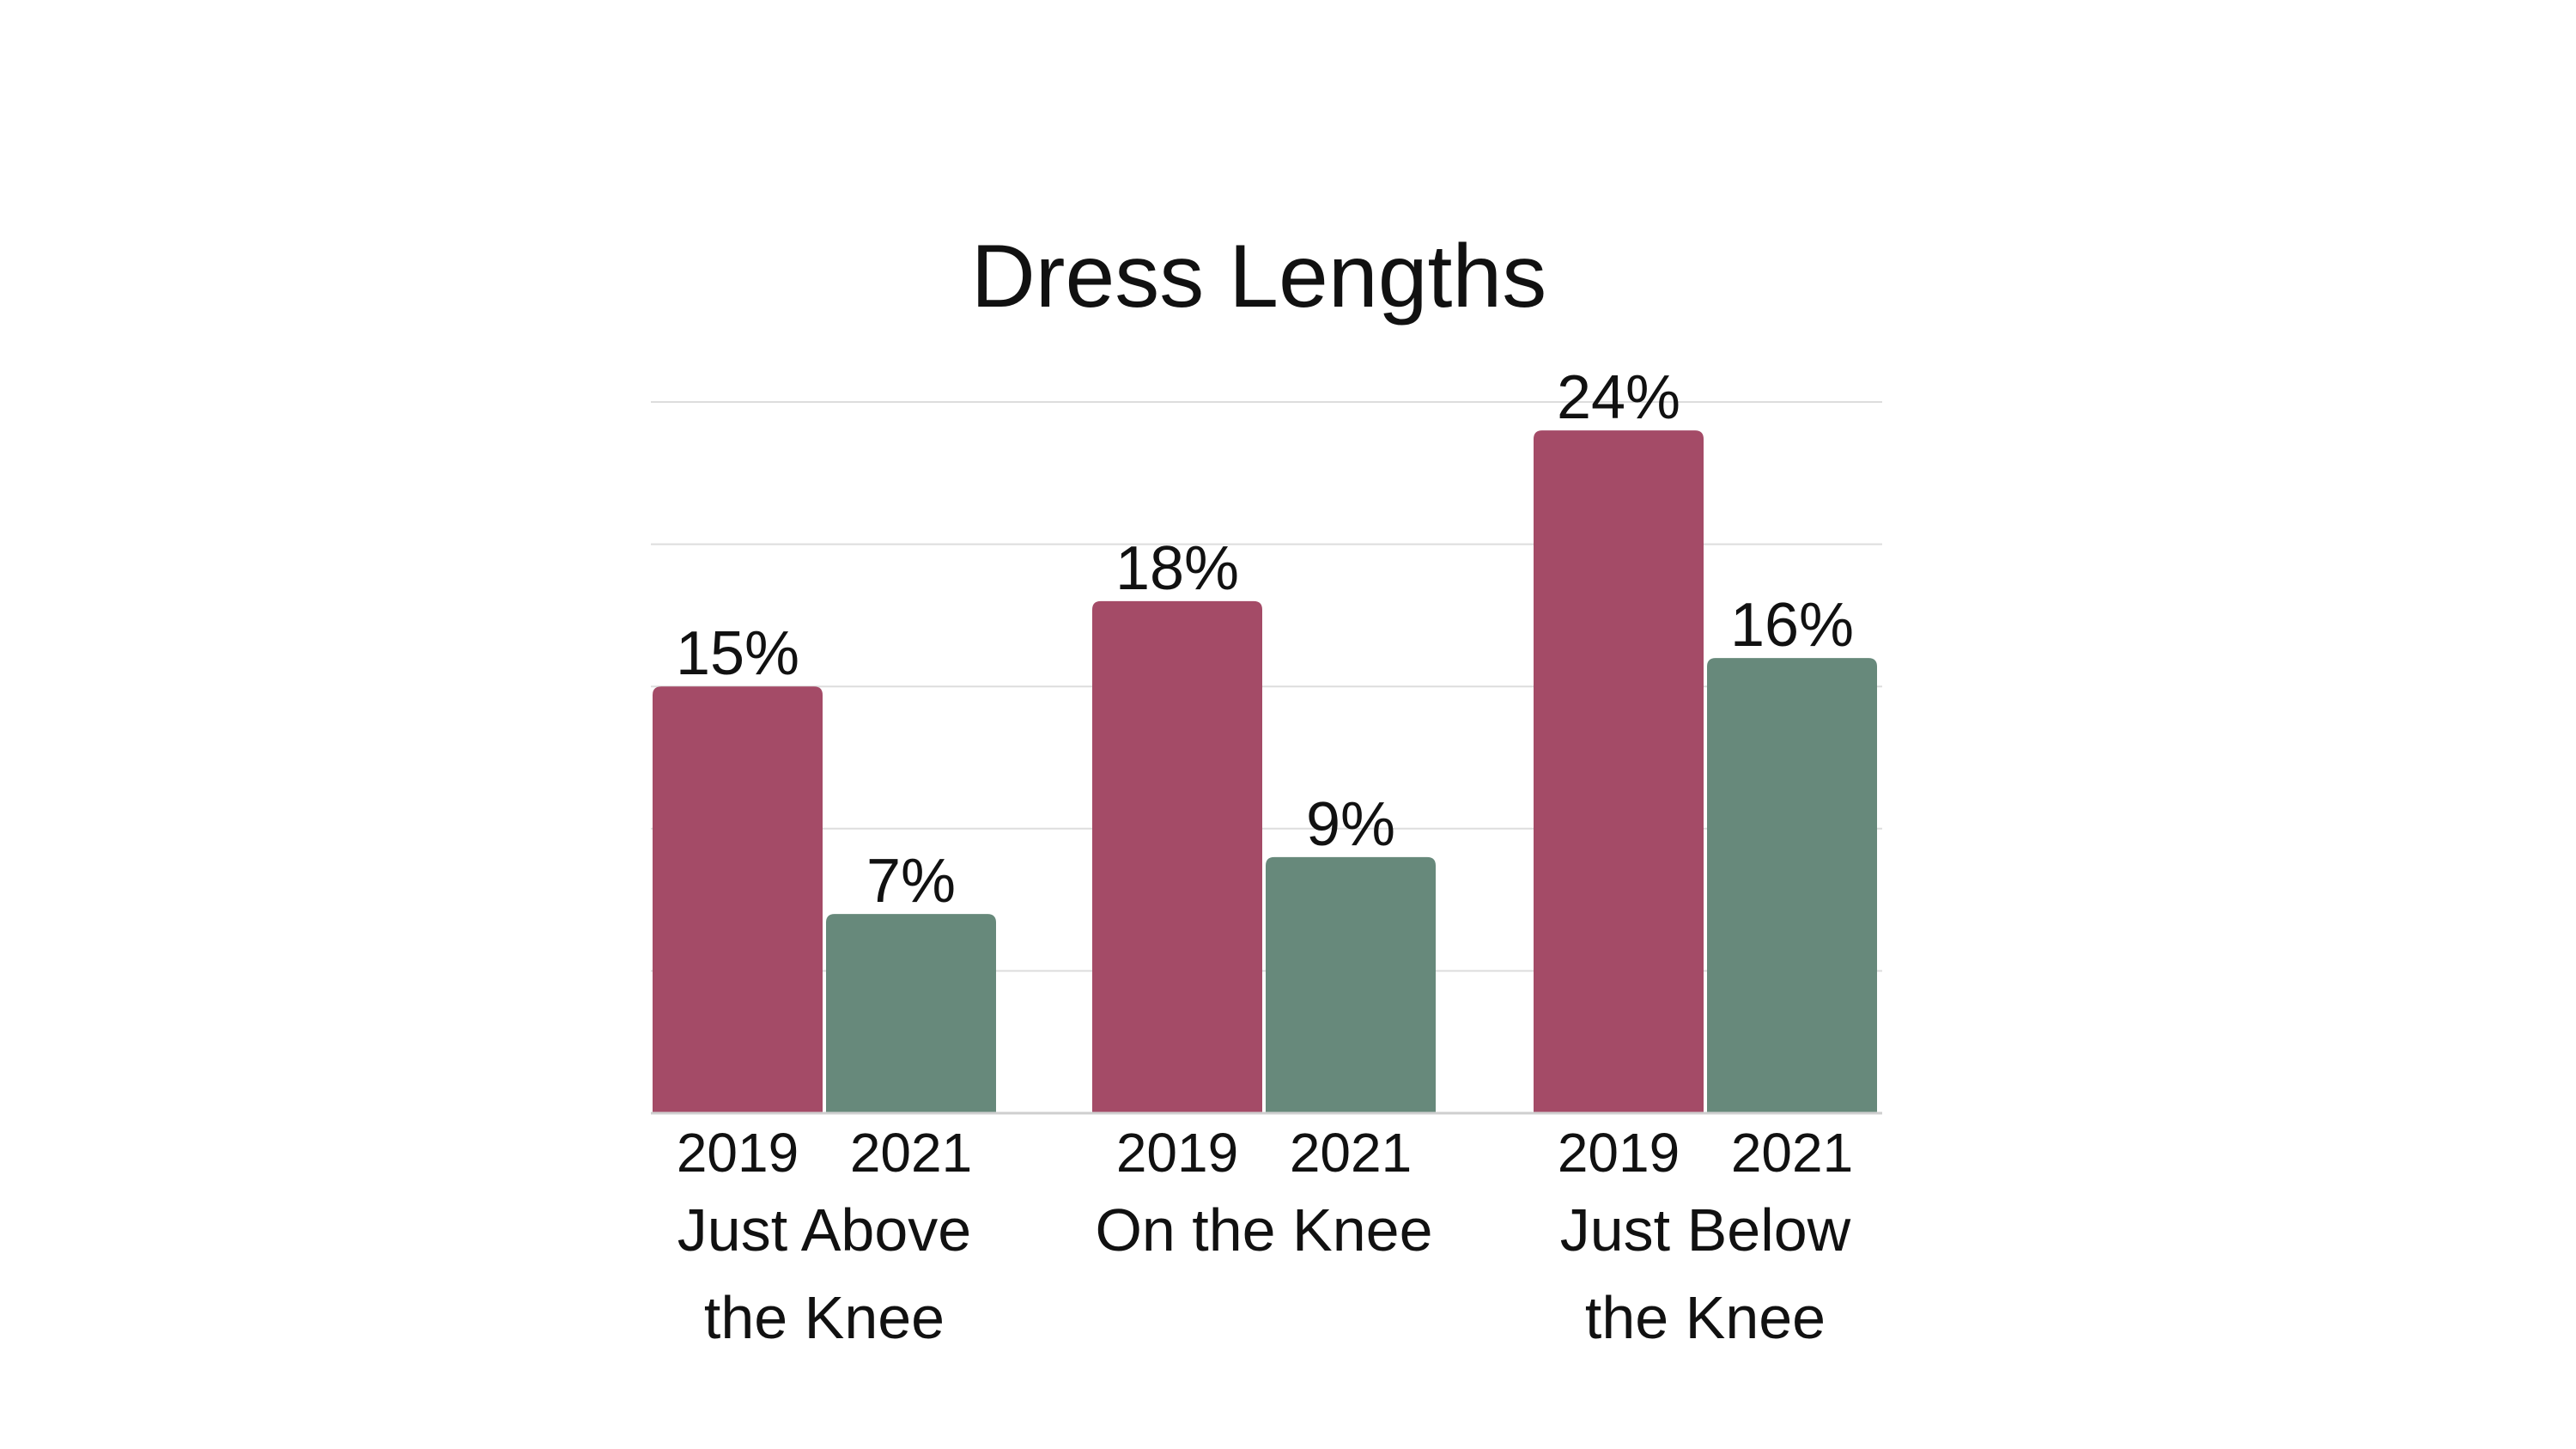  What do you see at coordinates (824, 985) in the screenshot?
I see `category-group: 15% 2019 7% 2021 Just Above the Knee` at bounding box center [824, 985].